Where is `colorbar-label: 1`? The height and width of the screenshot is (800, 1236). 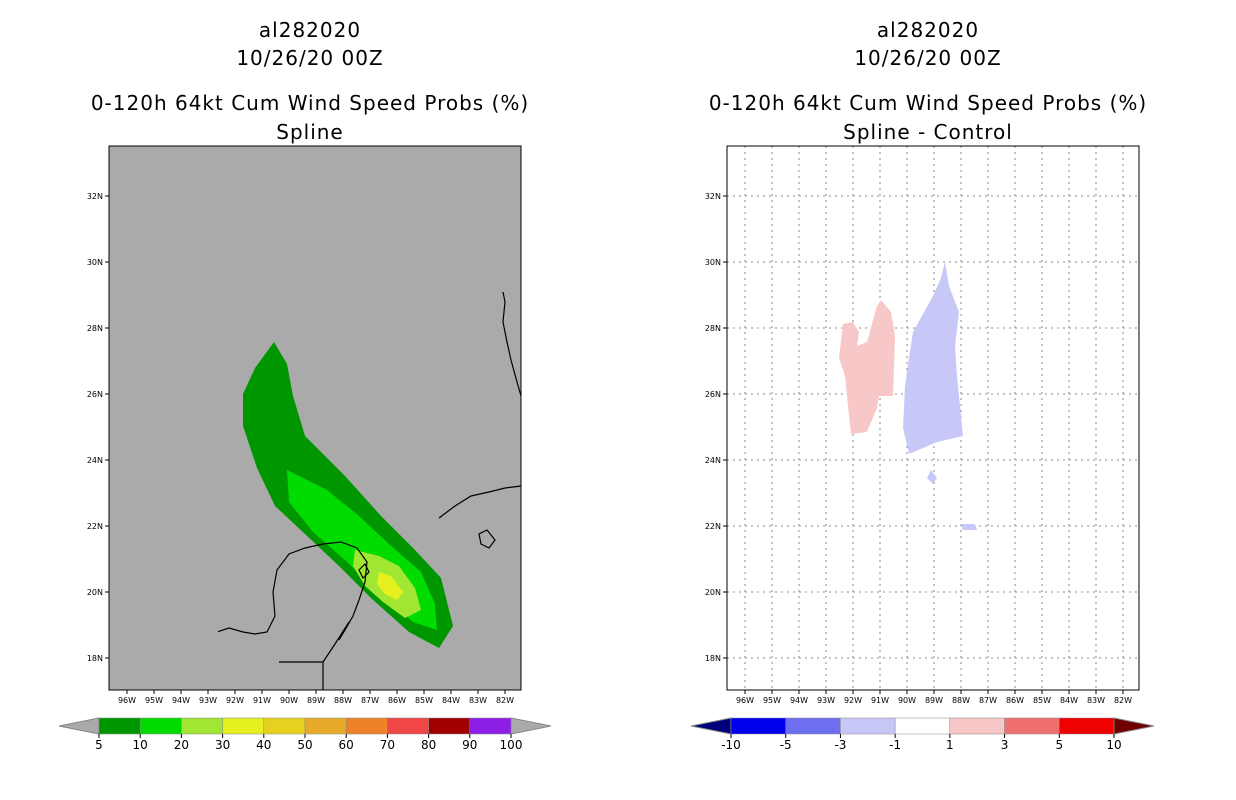 colorbar-label: 1 is located at coordinates (950, 745).